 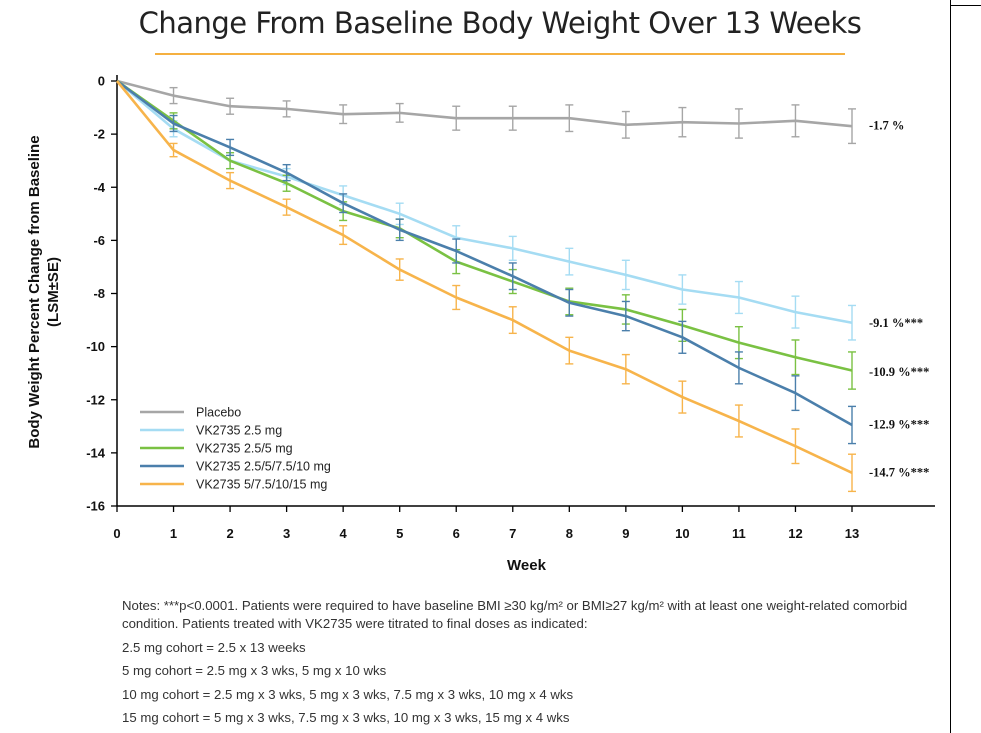 What do you see at coordinates (239, 431) in the screenshot?
I see `legend-label: VK2735 2.5 mg` at bounding box center [239, 431].